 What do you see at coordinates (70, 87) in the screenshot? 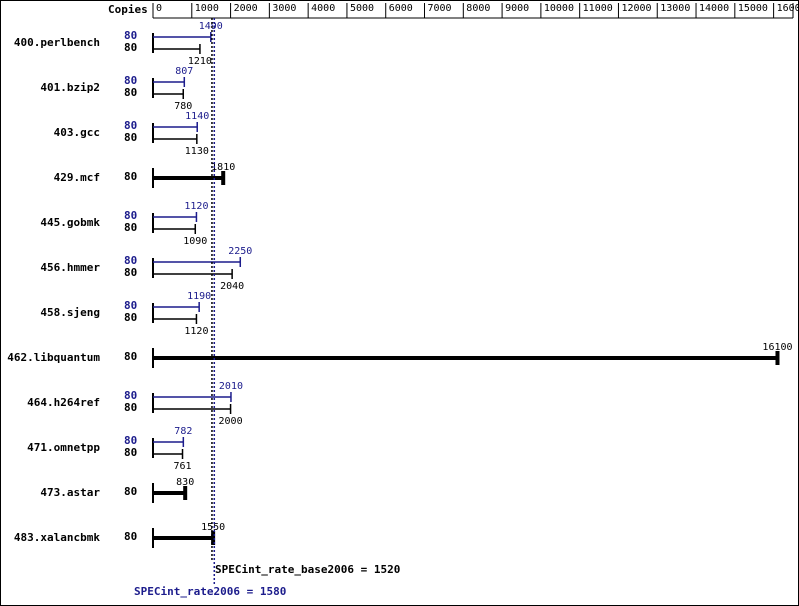
I see `category-label: 401.bzip2` at bounding box center [70, 87].